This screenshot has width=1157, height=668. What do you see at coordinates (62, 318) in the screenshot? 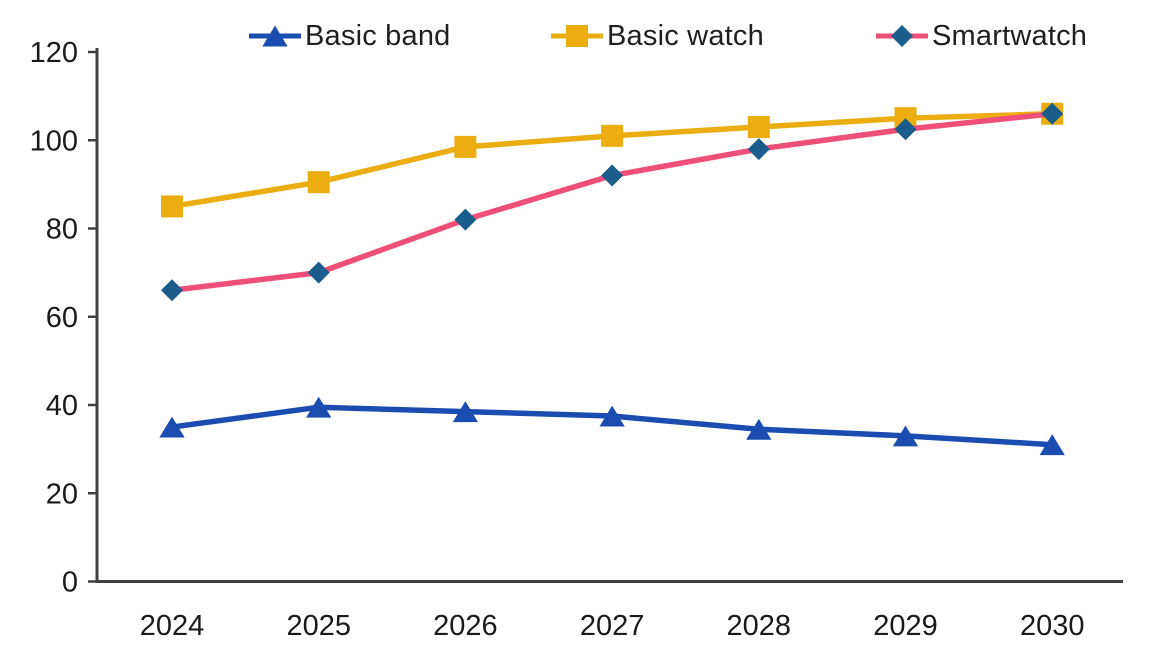
I see `y-tick-label: 60` at bounding box center [62, 318].